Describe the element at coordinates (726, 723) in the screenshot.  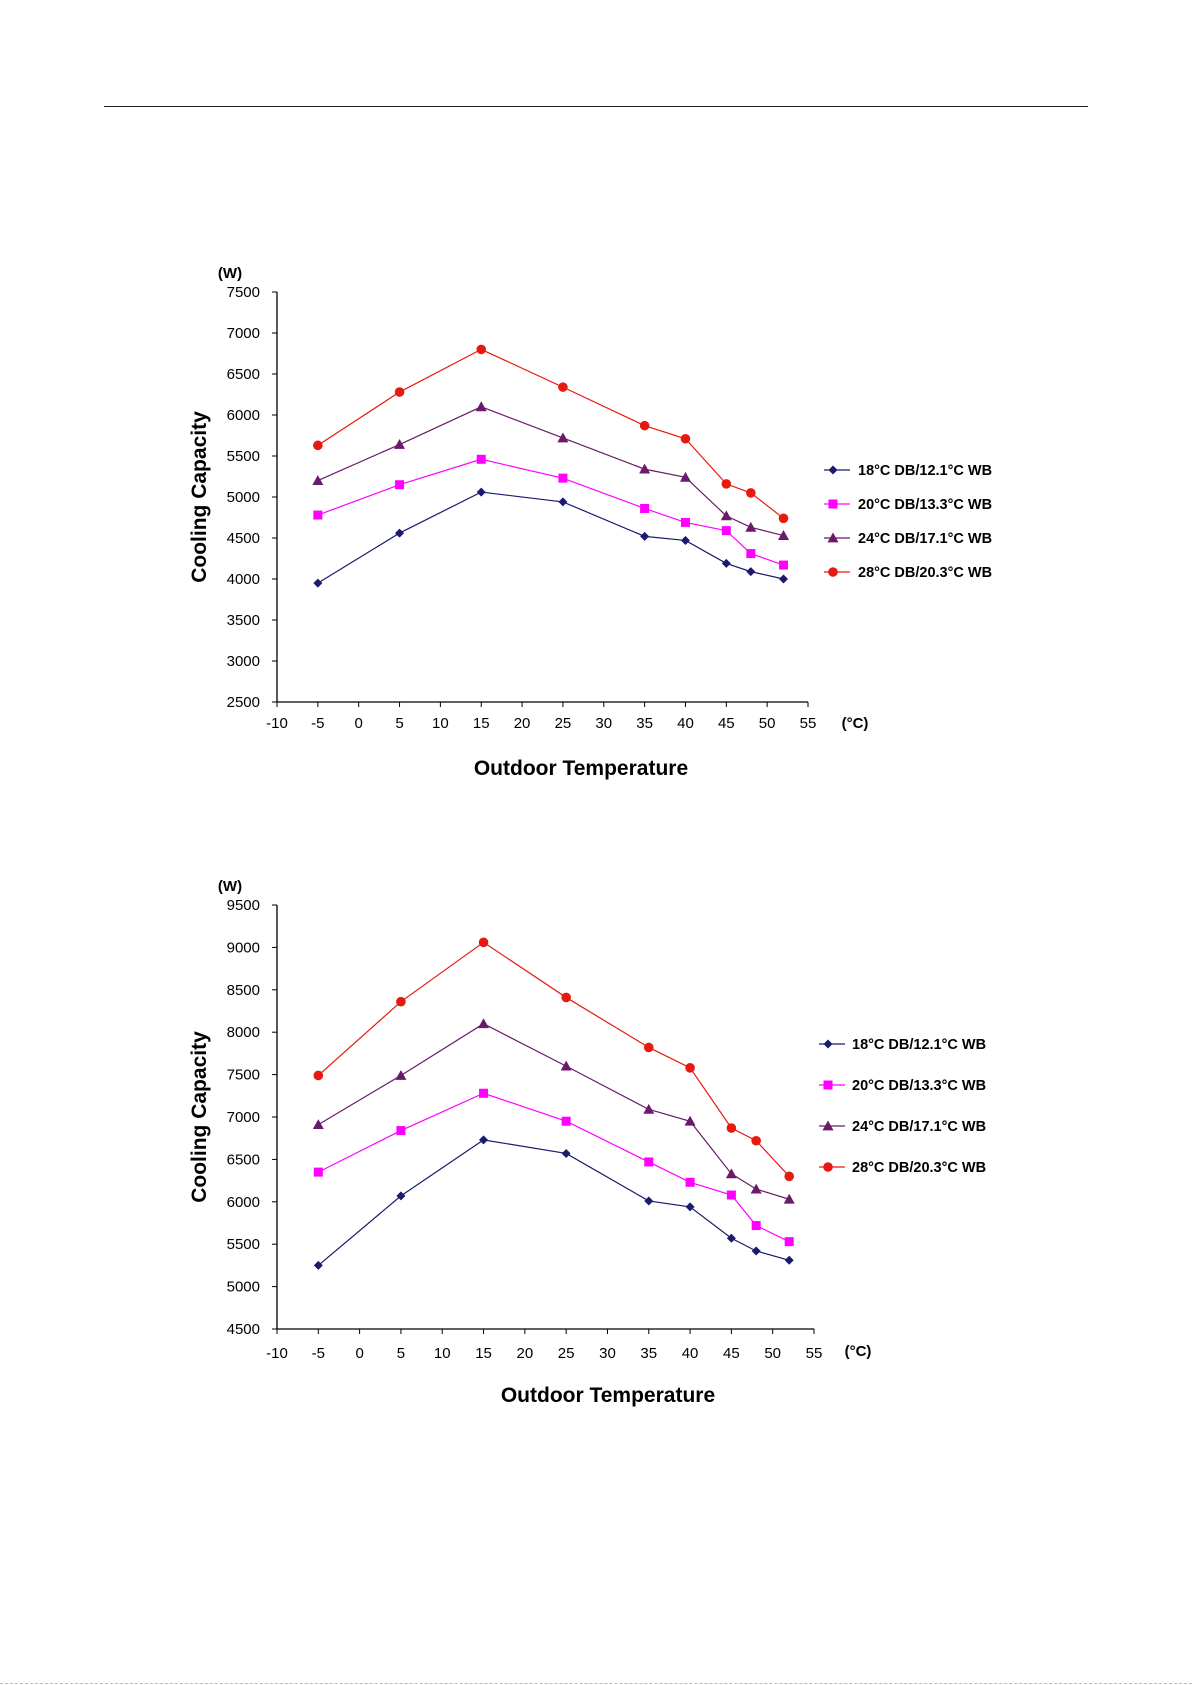
I see `chart-1-x-tick-label: 45` at that location.